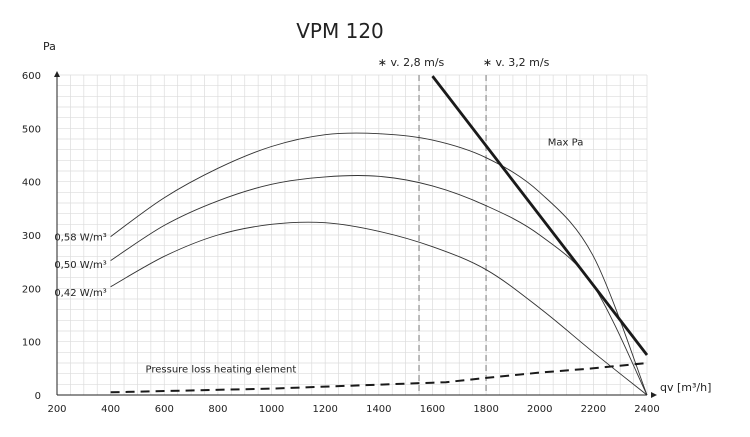 Image resolution: width=750 pixels, height=437 pixels. I want to click on x-tick-label: 1800, so click(485, 409).